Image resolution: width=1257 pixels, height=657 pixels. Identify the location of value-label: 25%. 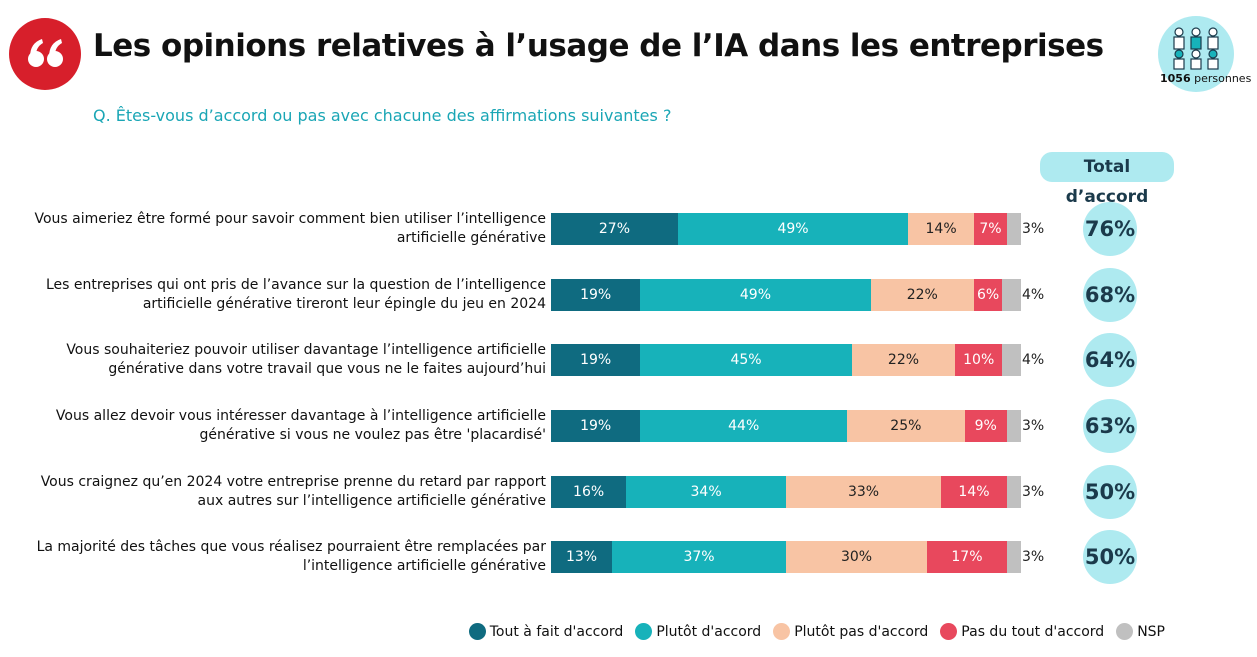
(906, 426).